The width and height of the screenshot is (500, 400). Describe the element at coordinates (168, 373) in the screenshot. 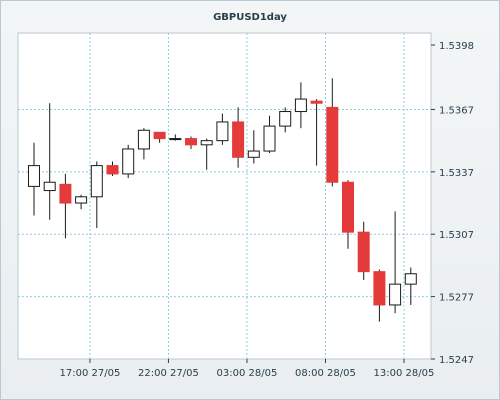

I see `x-tick-label: 22:00 27/05` at that location.